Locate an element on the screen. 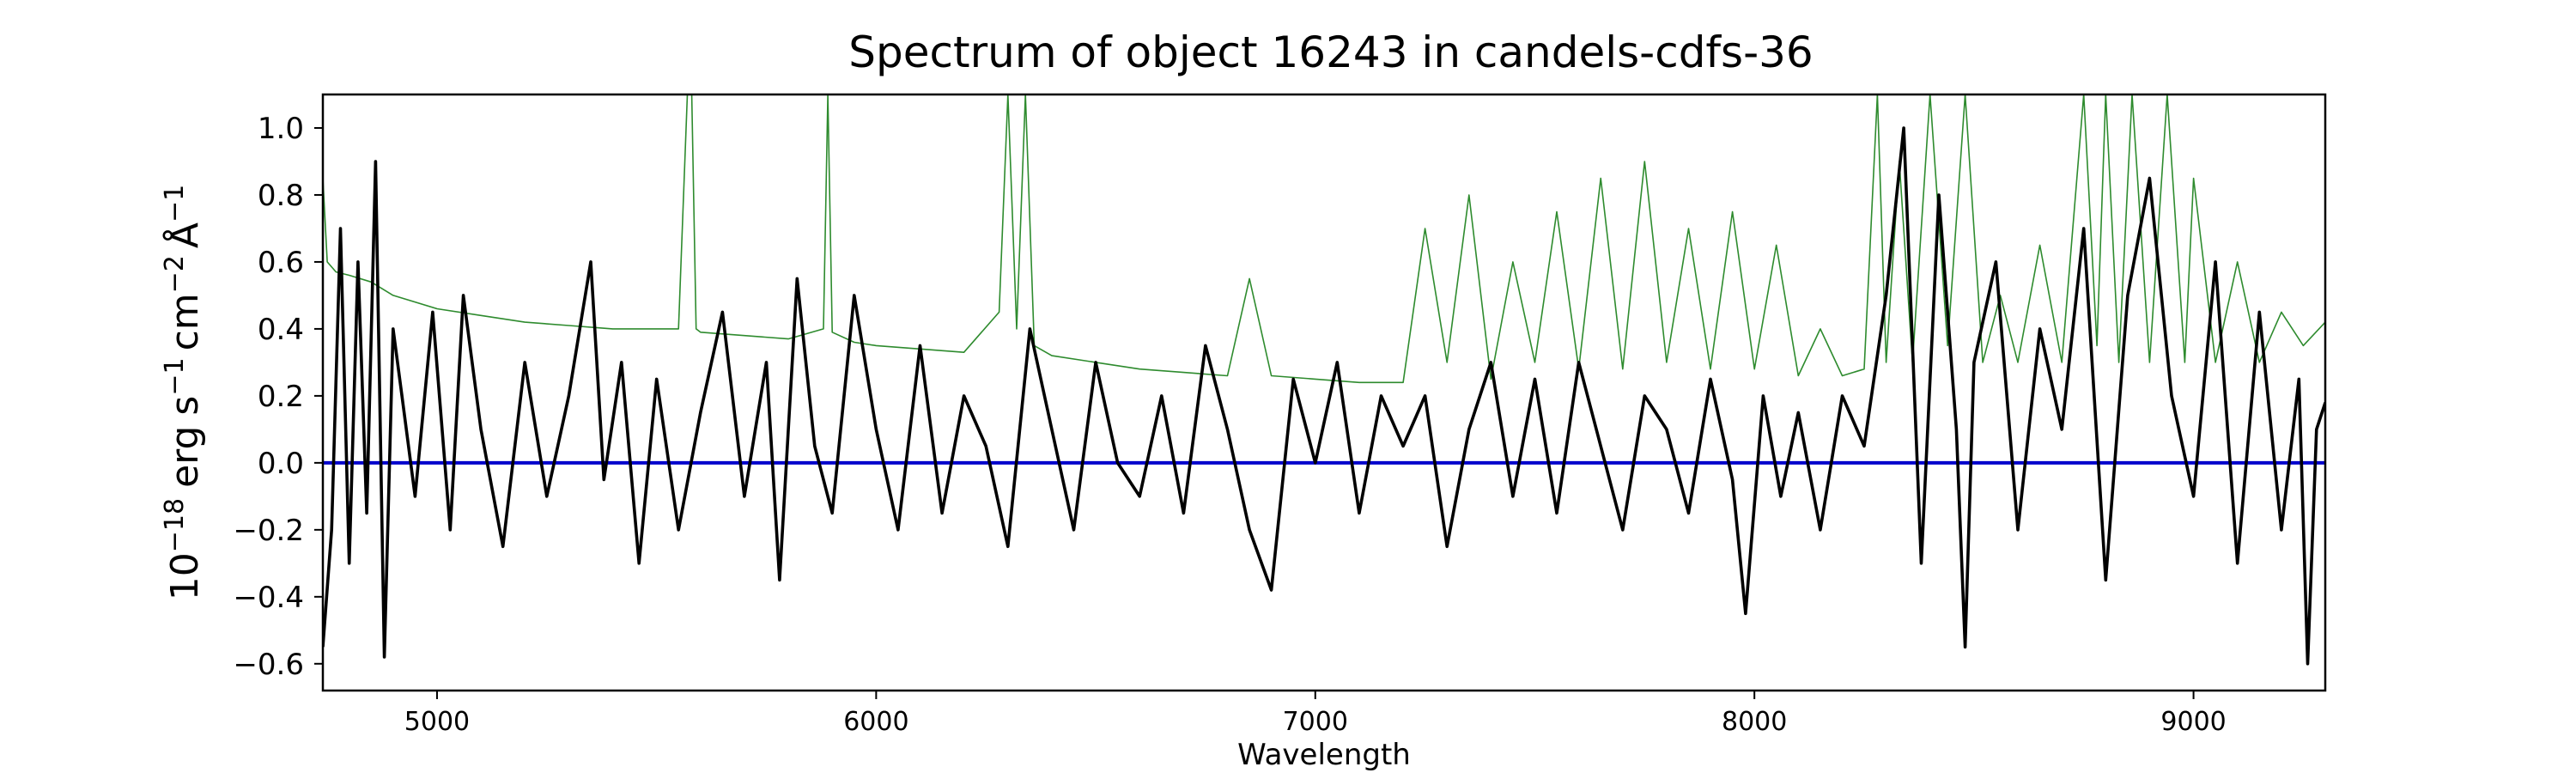  x-tick-label: 8000 is located at coordinates (1755, 722).